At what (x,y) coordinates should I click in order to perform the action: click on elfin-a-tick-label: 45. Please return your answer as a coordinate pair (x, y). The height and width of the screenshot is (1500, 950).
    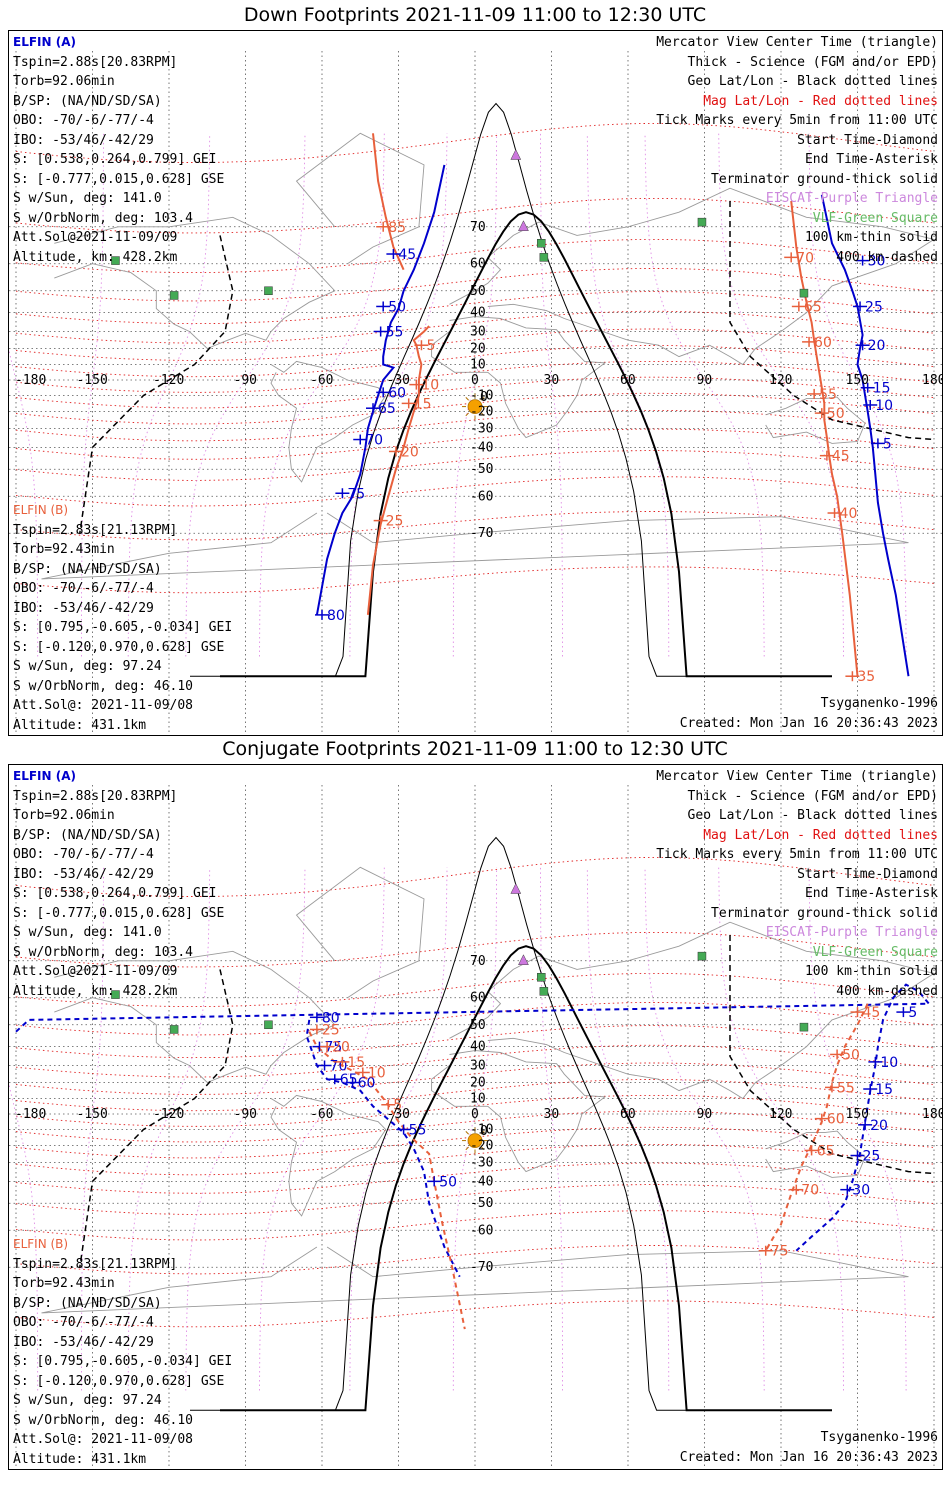
    Looking at the image, I should click on (407, 255).